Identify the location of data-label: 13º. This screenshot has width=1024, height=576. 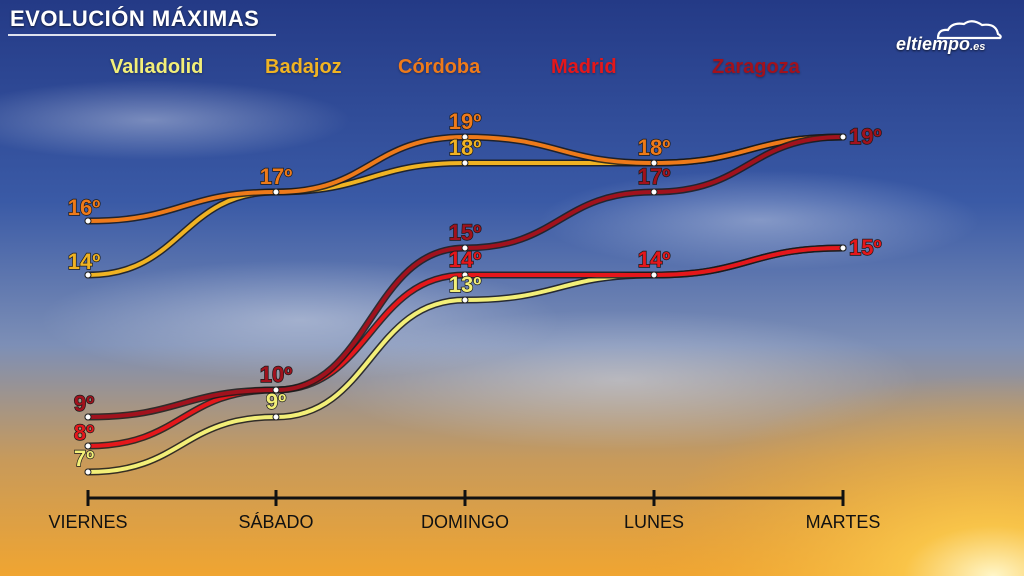
(465, 284).